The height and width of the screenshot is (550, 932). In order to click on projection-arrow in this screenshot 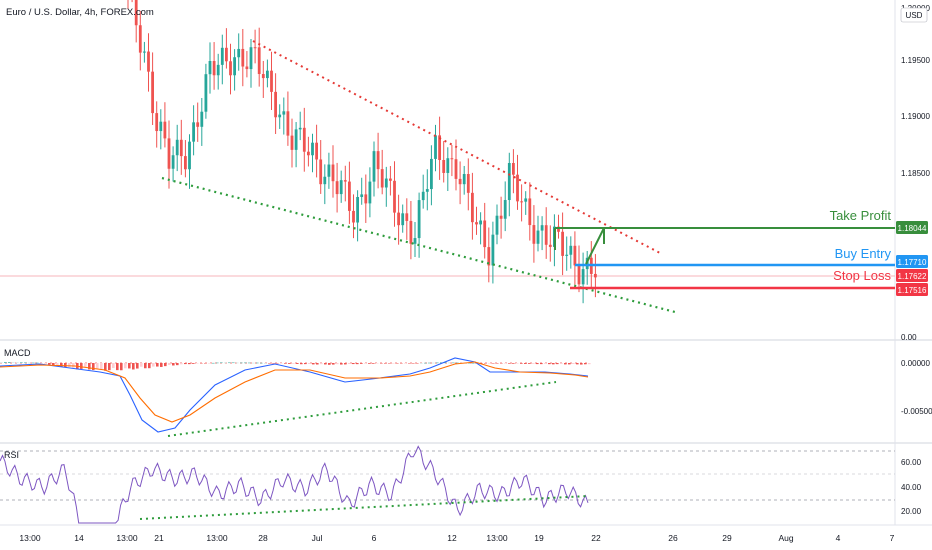, I will do `click(595, 246)`.